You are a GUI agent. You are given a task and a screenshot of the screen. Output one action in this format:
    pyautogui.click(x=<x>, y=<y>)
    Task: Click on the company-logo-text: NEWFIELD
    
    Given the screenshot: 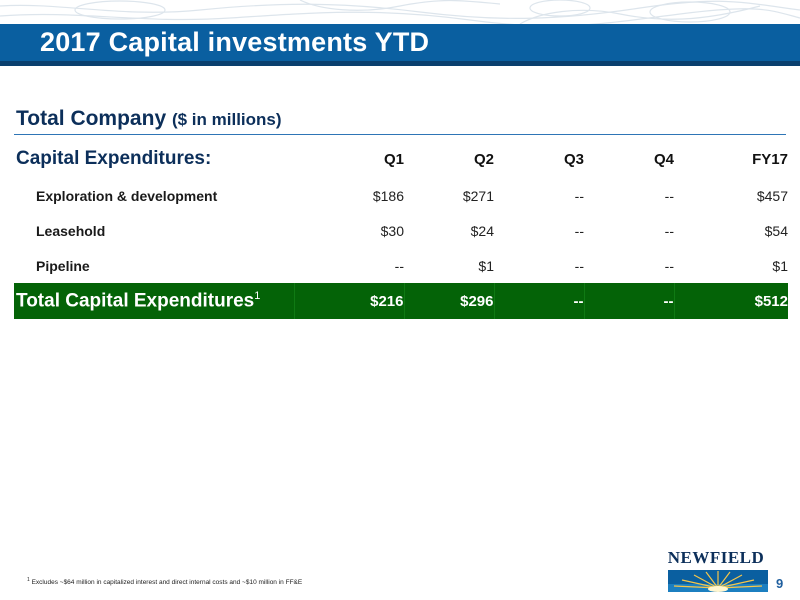 What is the action you would take?
    pyautogui.click(x=716, y=557)
    